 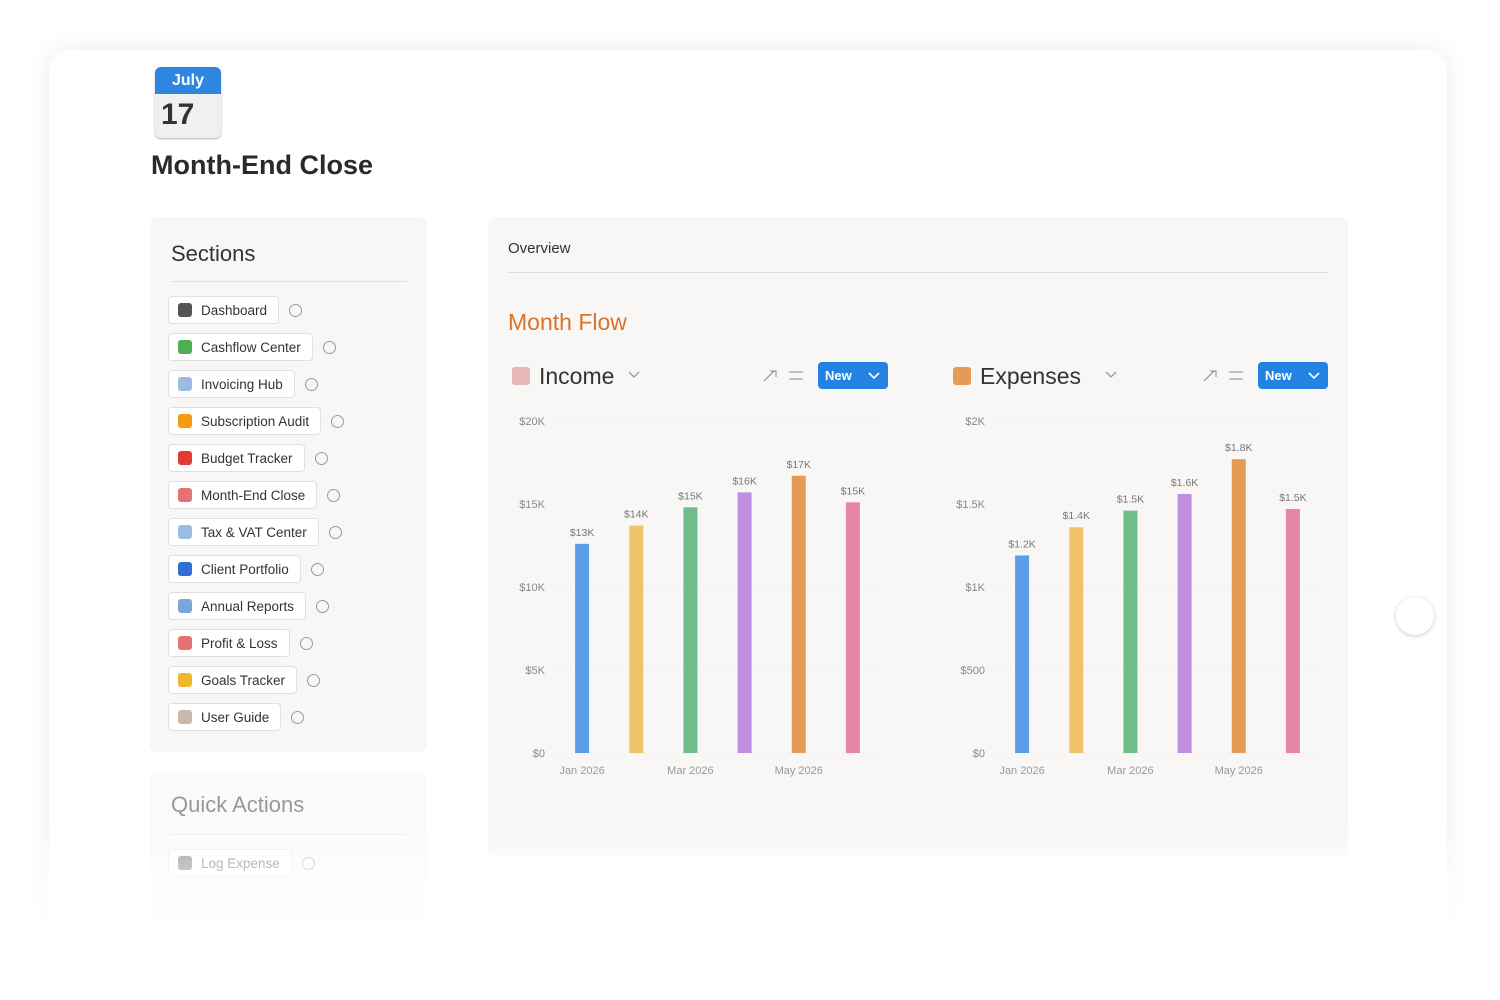 I want to click on section-link: Goals Tracker, so click(x=233, y=680).